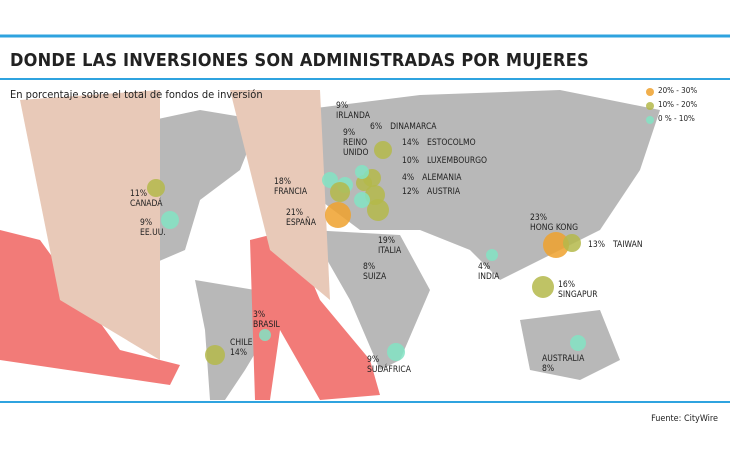 This screenshot has width=730, height=460. Describe the element at coordinates (554, 228) in the screenshot. I see `location-name: HONG KONG` at that location.